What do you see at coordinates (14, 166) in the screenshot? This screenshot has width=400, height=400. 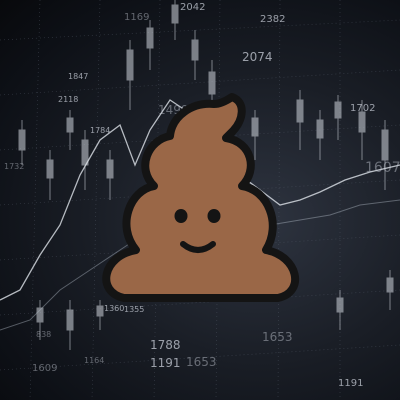 I see `chart-value-label: 1732` at bounding box center [14, 166].